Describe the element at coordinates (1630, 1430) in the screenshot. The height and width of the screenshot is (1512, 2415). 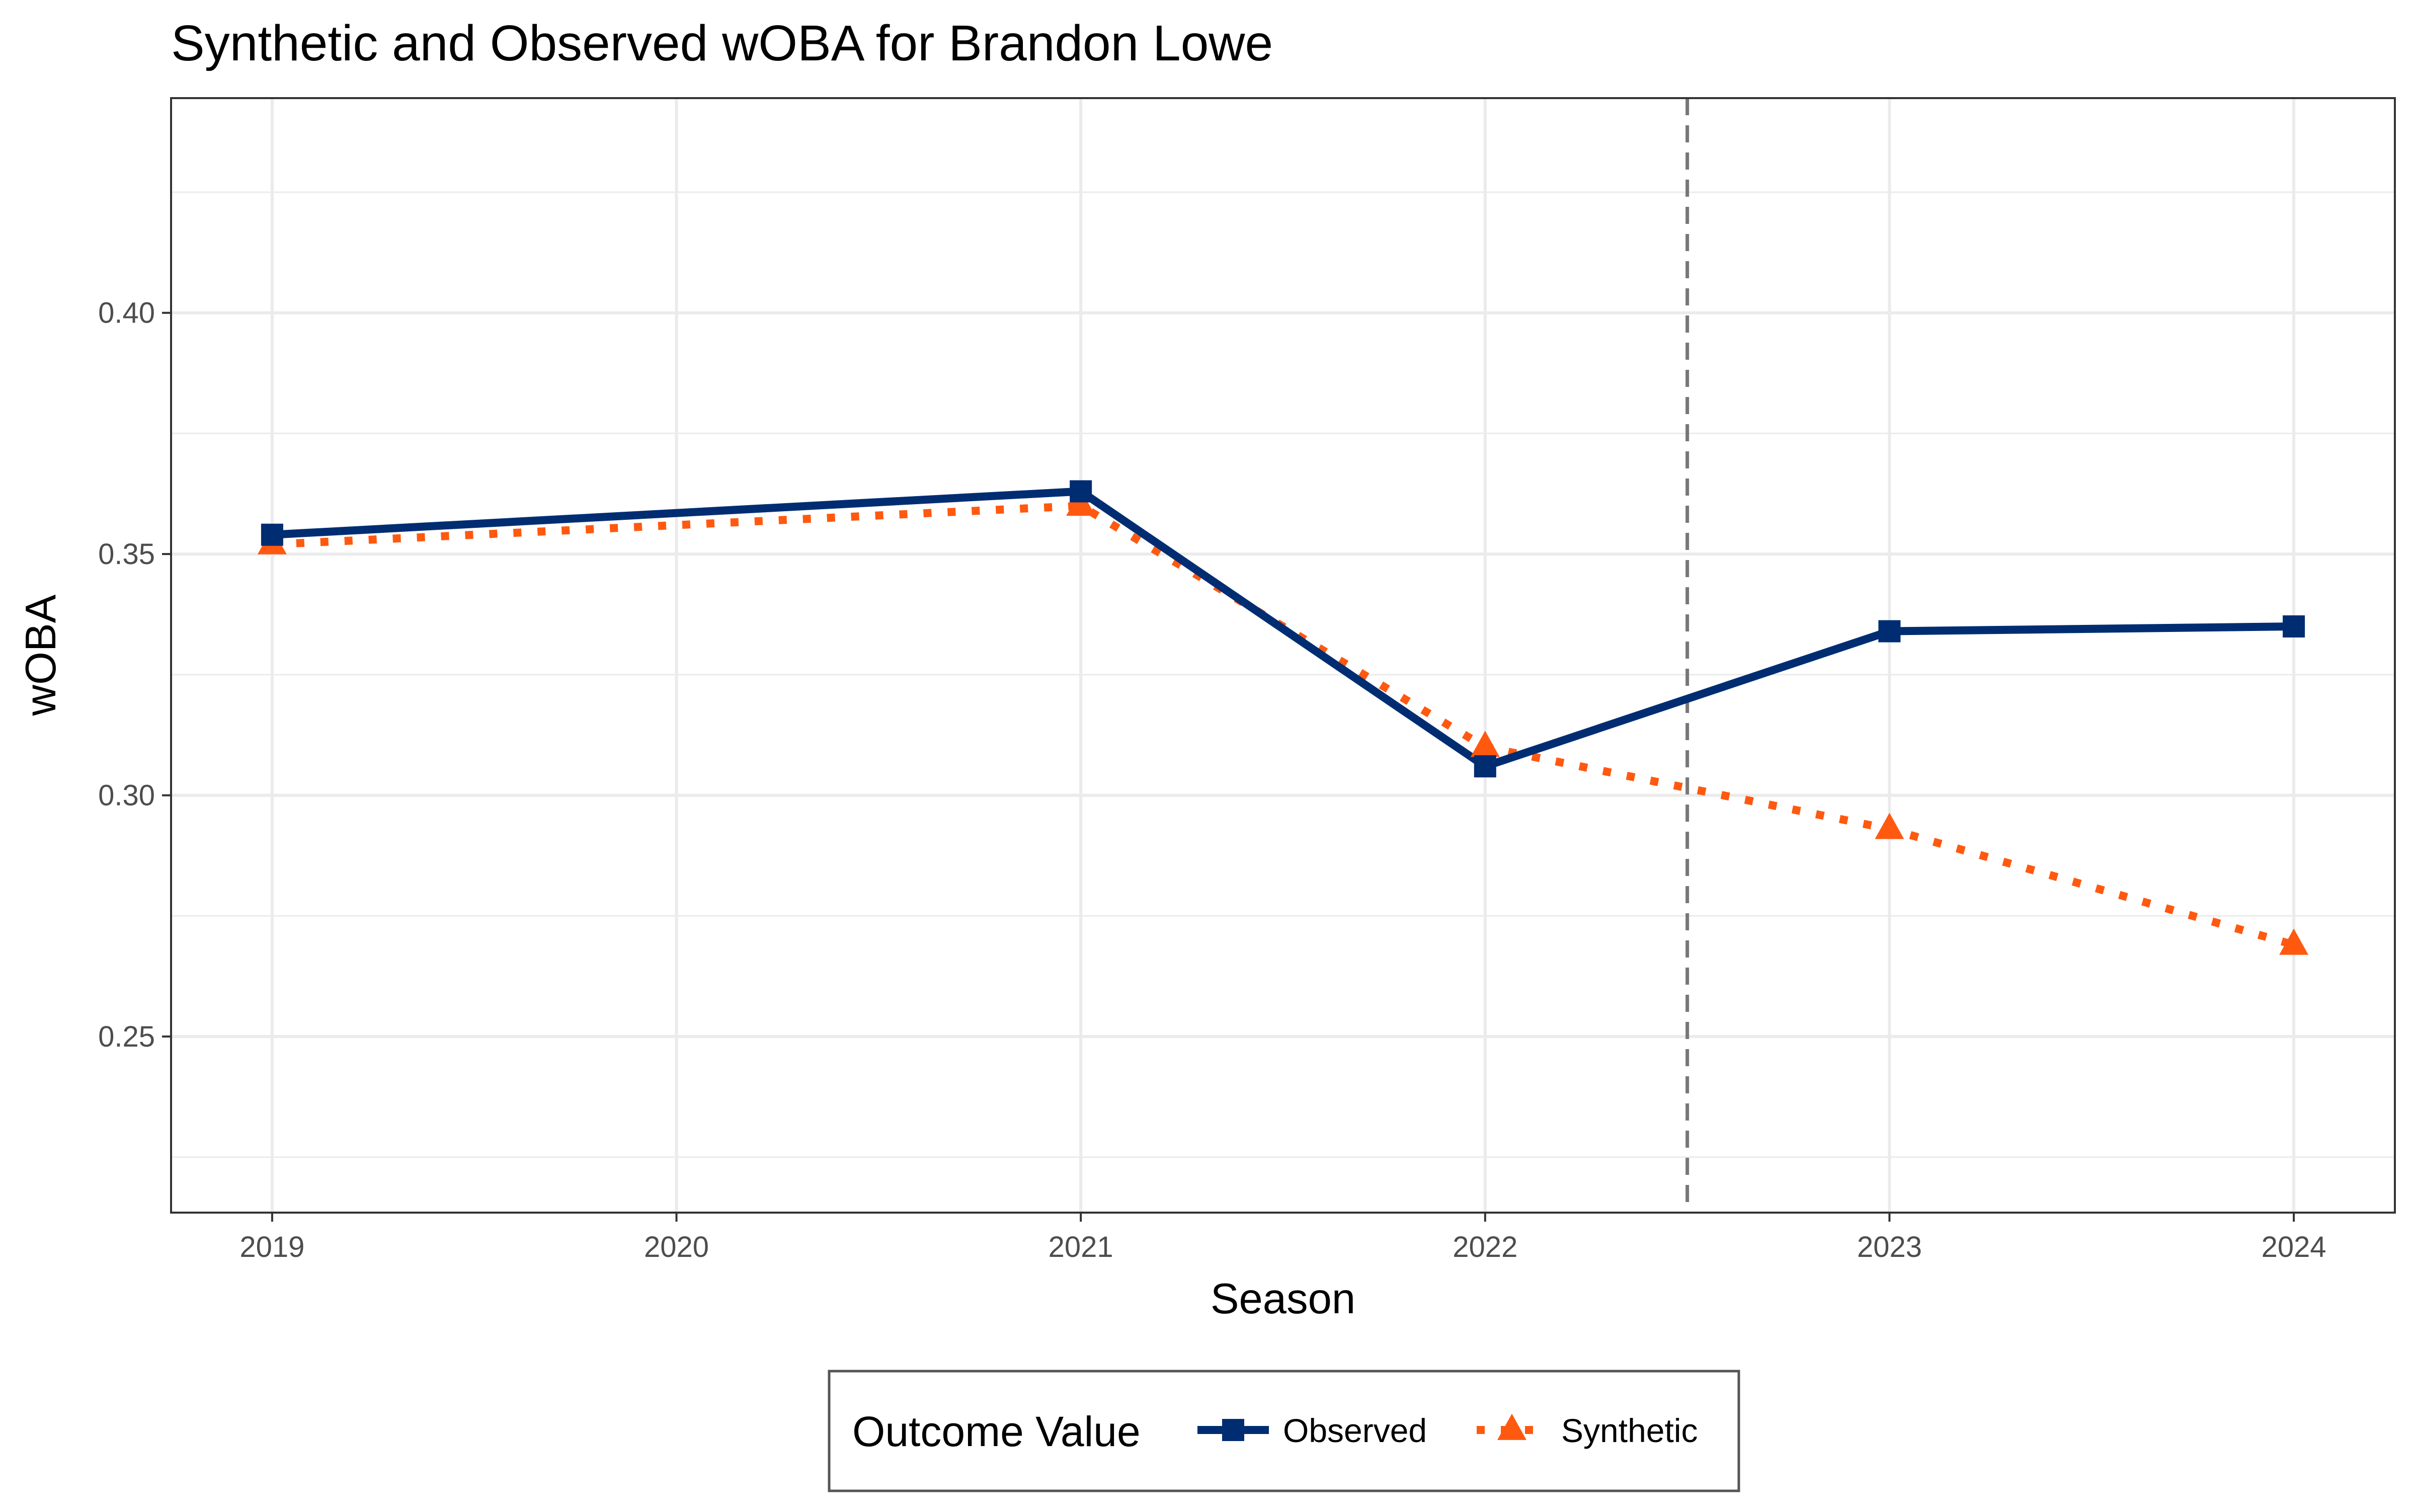
I see `legend-label-synthetic: Synthetic` at that location.